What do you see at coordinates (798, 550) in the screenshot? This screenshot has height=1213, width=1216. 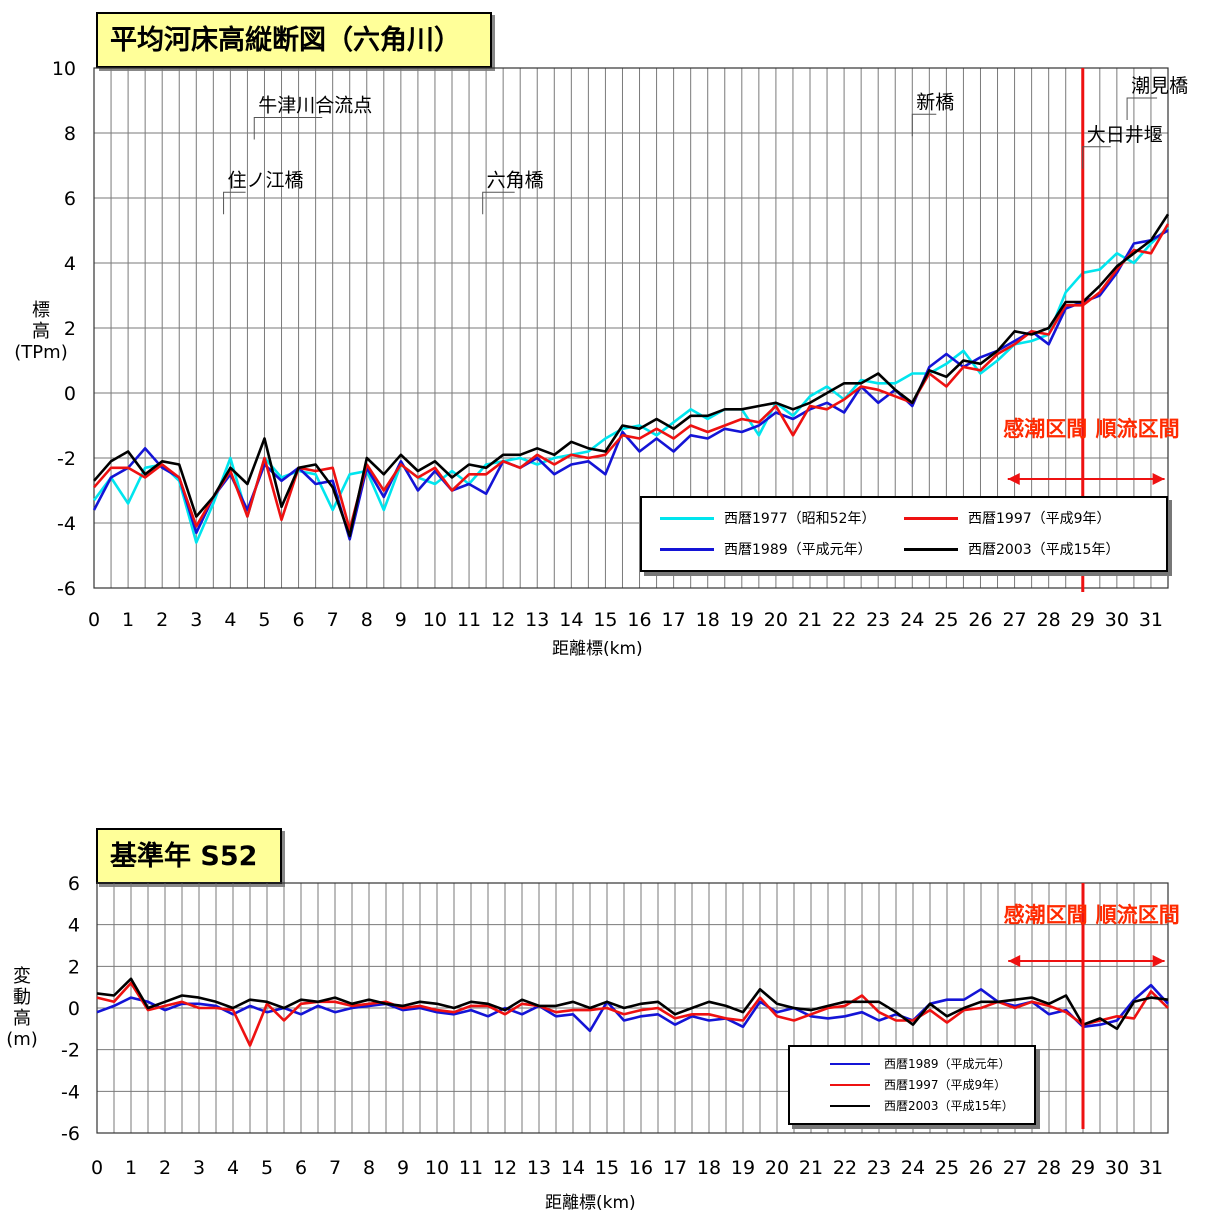 I see `legend-label: 西暦1989（平成元年）` at bounding box center [798, 550].